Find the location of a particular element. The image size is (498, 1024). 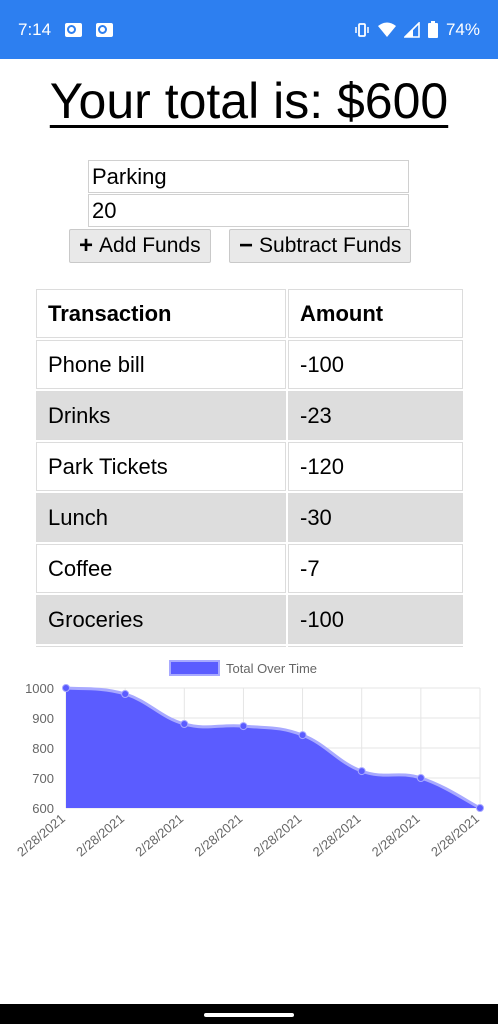

area-fill is located at coordinates (273, 748).